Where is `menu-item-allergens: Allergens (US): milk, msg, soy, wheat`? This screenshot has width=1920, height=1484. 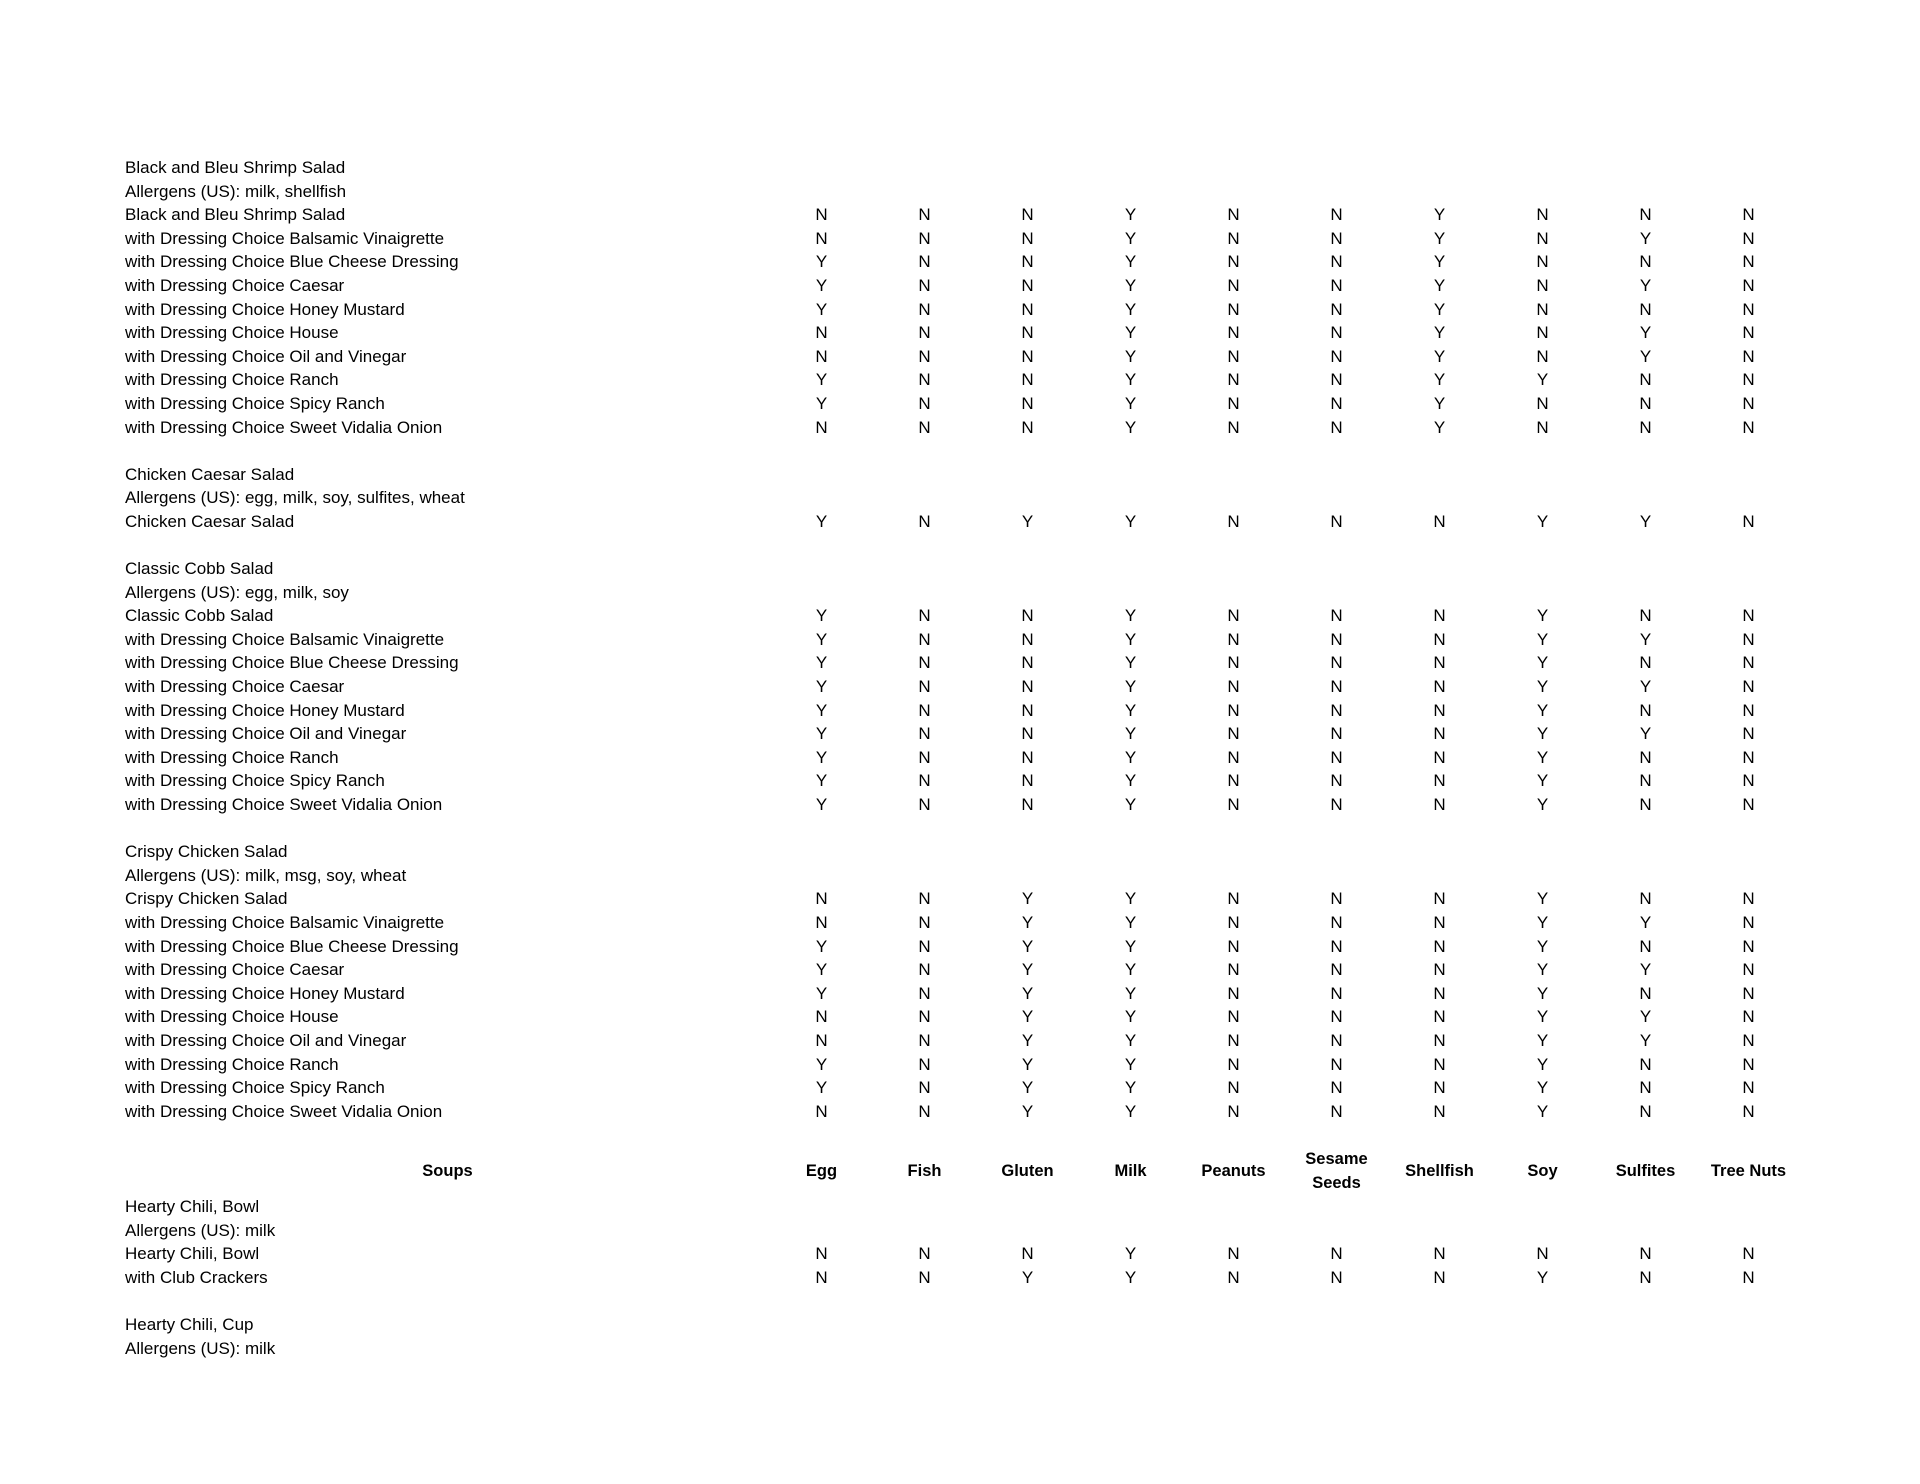 menu-item-allergens: Allergens (US): milk, msg, soy, wheat is located at coordinates (266, 875).